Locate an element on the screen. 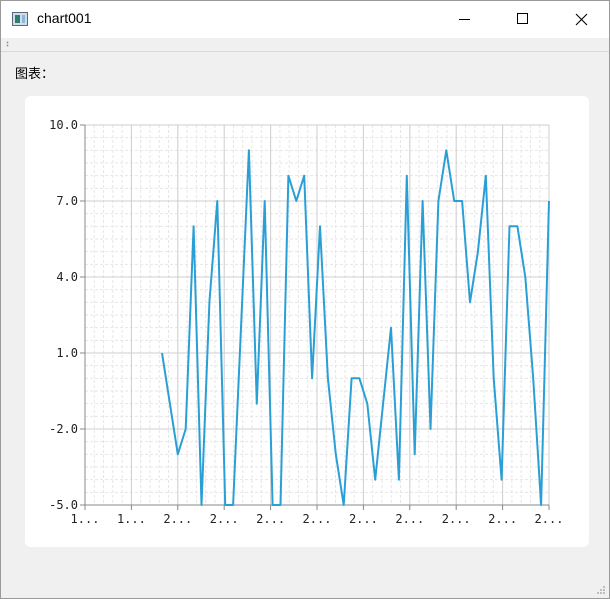 This screenshot has height=599, width=610. app-window-icon is located at coordinates (20, 19).